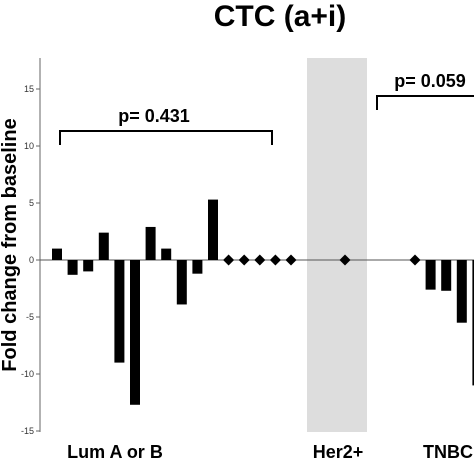  I want to click on her2-shaded-band, so click(337, 245).